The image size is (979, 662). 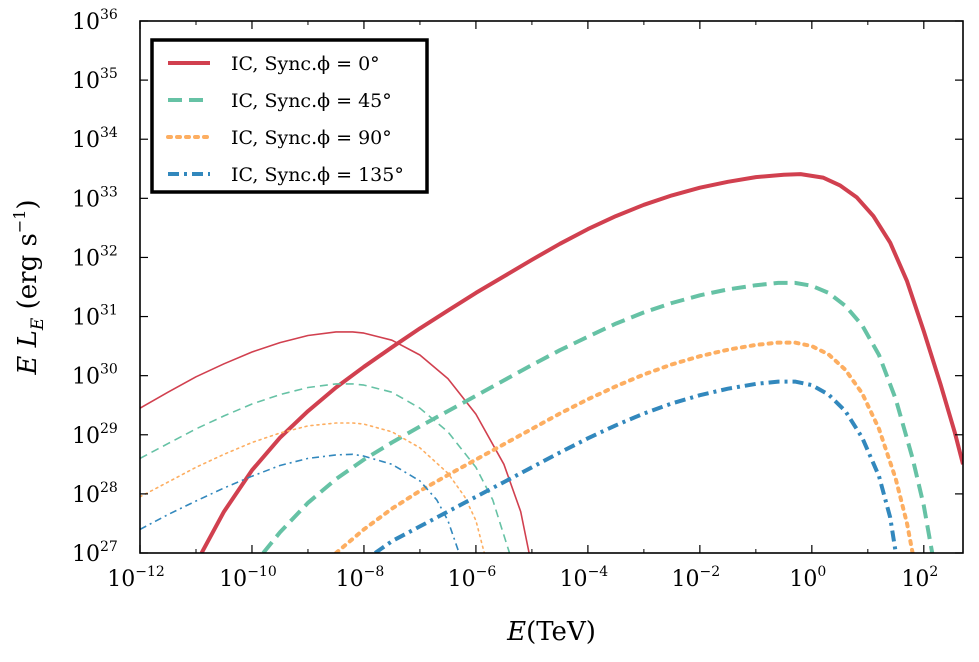 I want to click on legend-label: IC, Sync.ϕ = 0°, so click(x=305, y=64).